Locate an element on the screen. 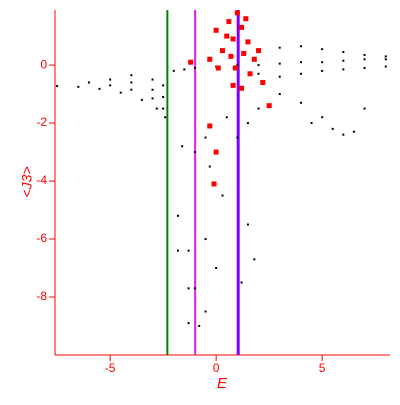 The height and width of the screenshot is (405, 400). x-tick-label: 0 is located at coordinates (216, 368).